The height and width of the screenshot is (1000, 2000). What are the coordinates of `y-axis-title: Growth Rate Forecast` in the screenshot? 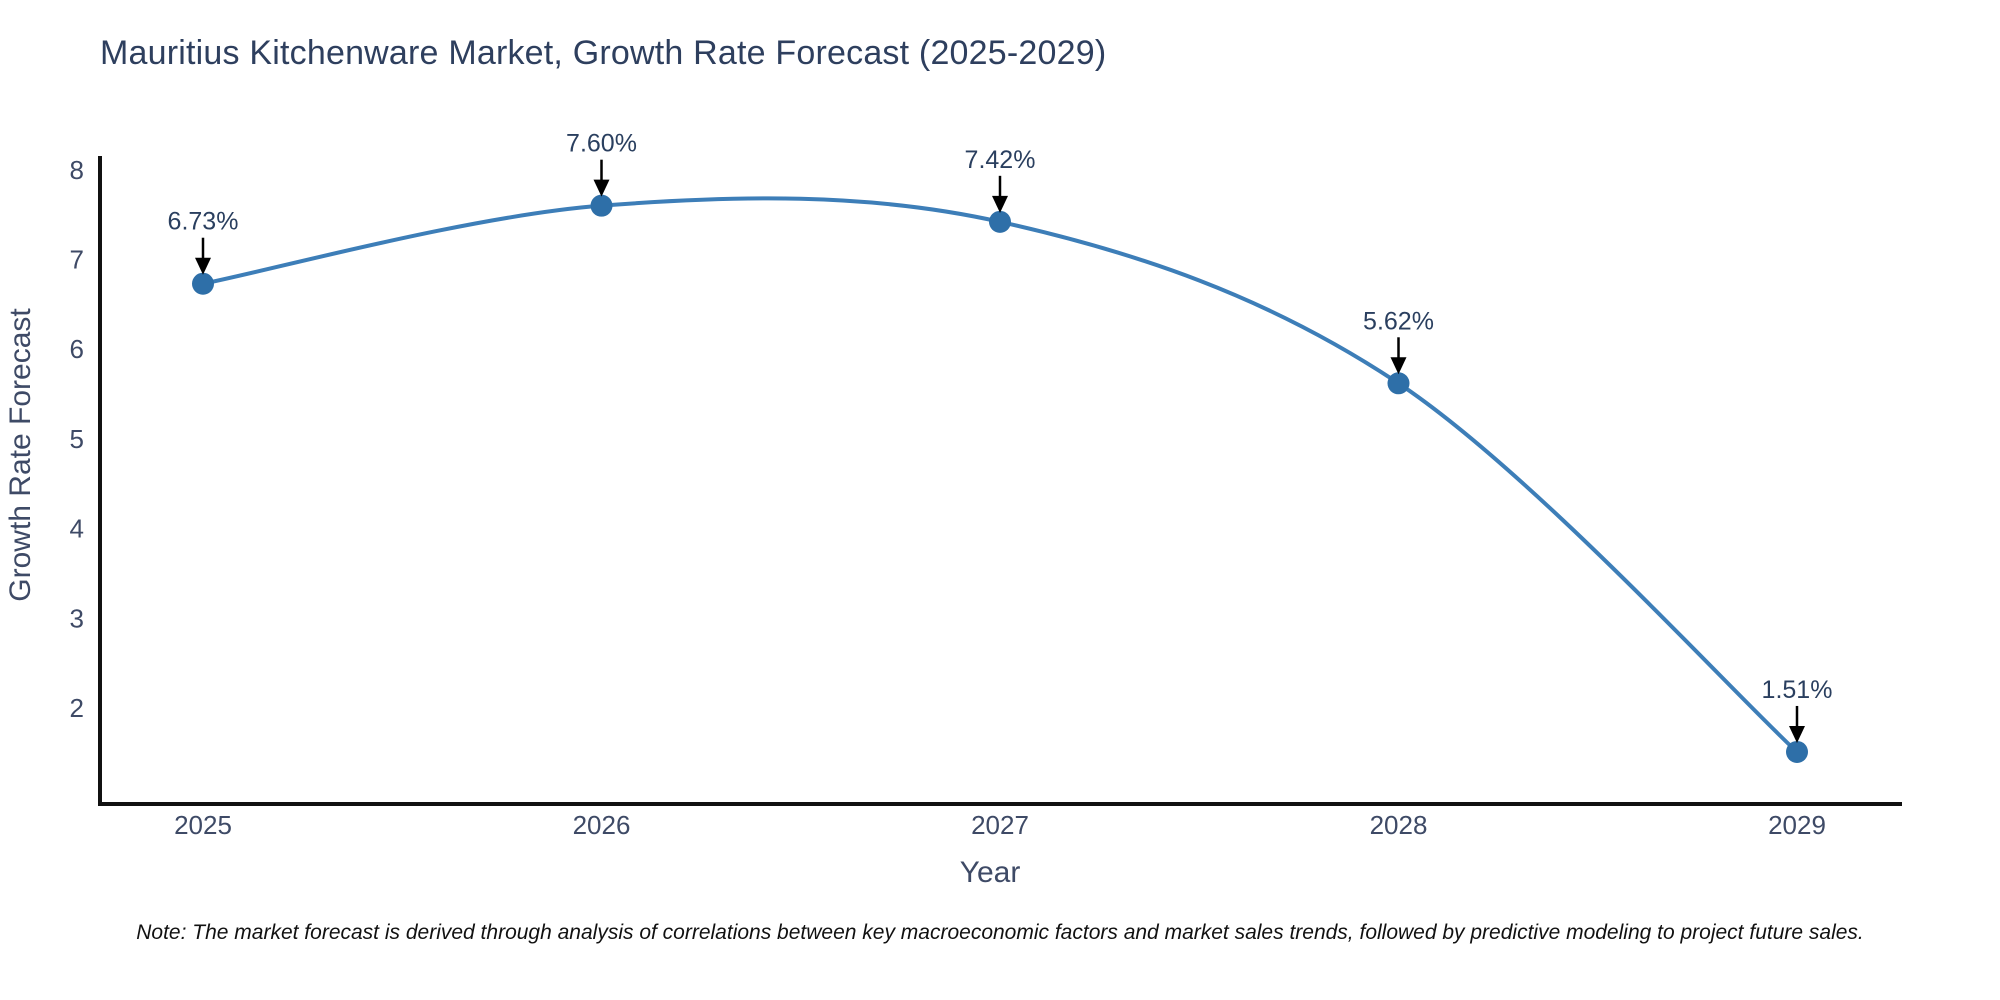 It's located at (20, 455).